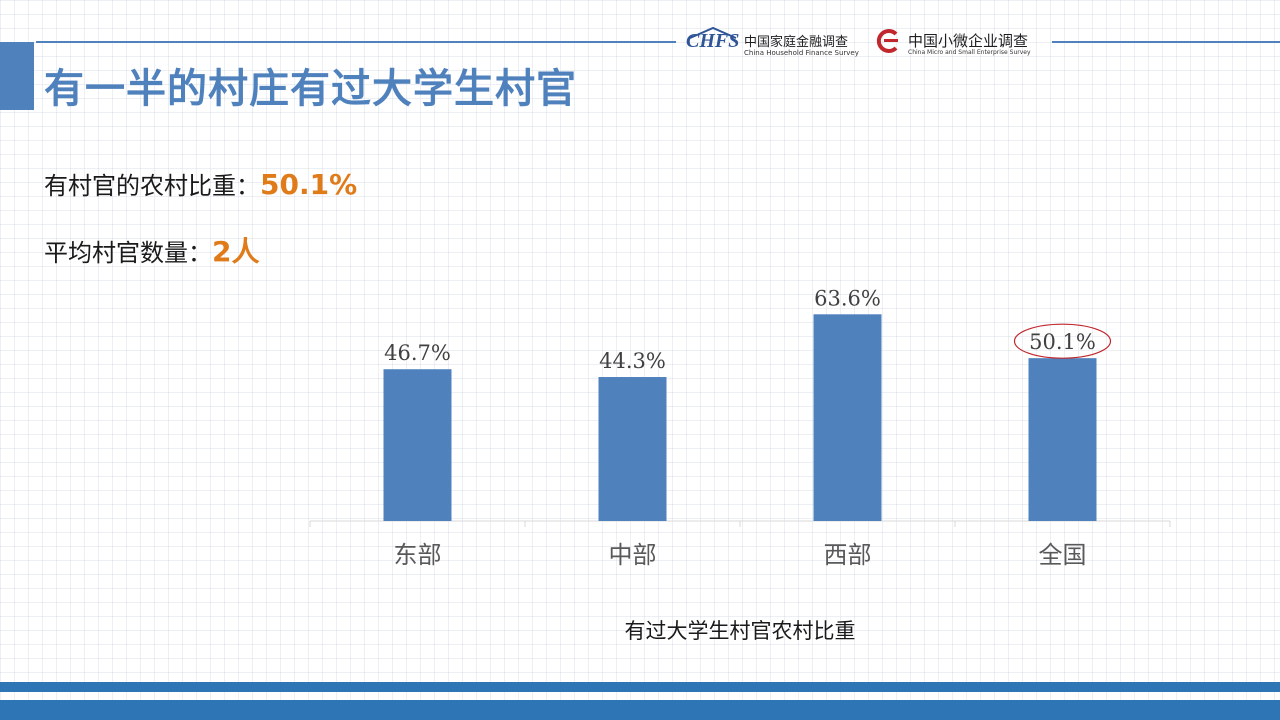  What do you see at coordinates (418, 555) in the screenshot?
I see `category-label: 东部` at bounding box center [418, 555].